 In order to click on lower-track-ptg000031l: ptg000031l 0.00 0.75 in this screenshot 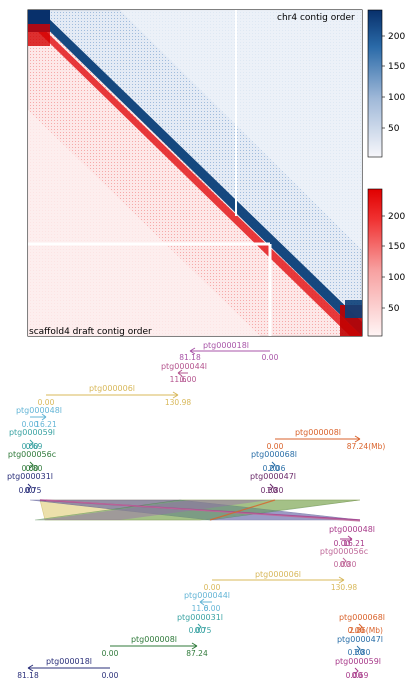, I will do `click(200, 624)`.